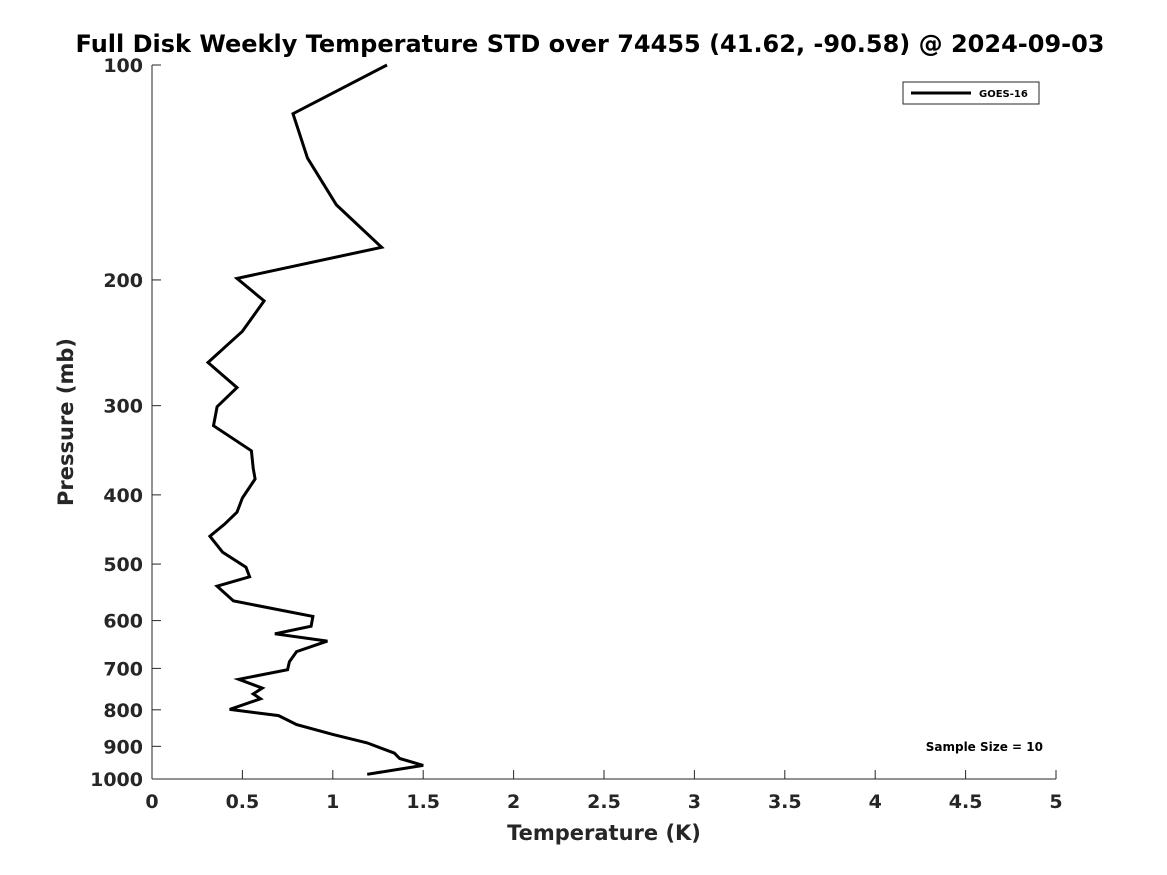 Image resolution: width=1167 pixels, height=875 pixels. I want to click on y-tick-label: 100, so click(123, 66).